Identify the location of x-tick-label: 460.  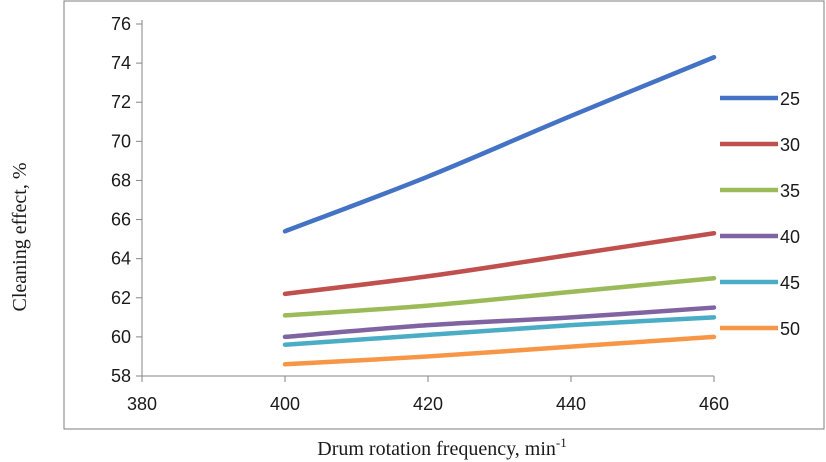
(714, 404).